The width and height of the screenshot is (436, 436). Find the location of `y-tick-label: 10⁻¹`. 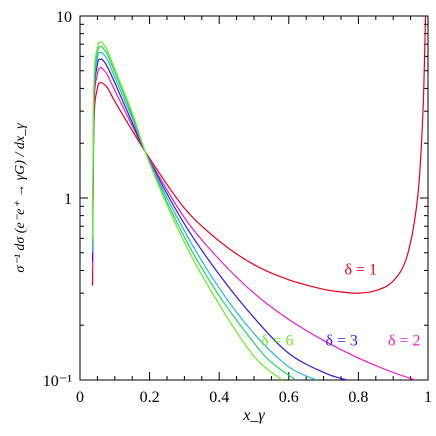

y-tick-label: 10⁻¹ is located at coordinates (57, 381).